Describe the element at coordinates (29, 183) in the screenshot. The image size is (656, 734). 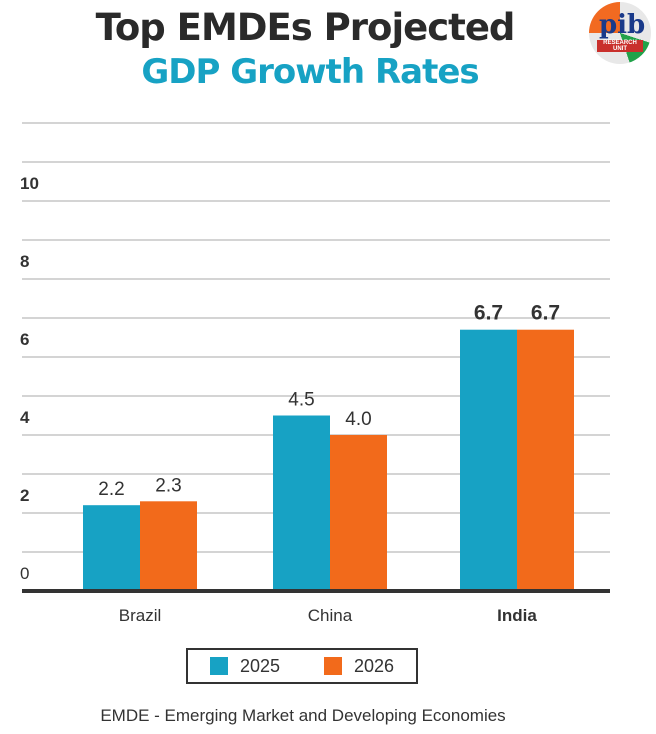
I see `y-tick-label: 10` at that location.